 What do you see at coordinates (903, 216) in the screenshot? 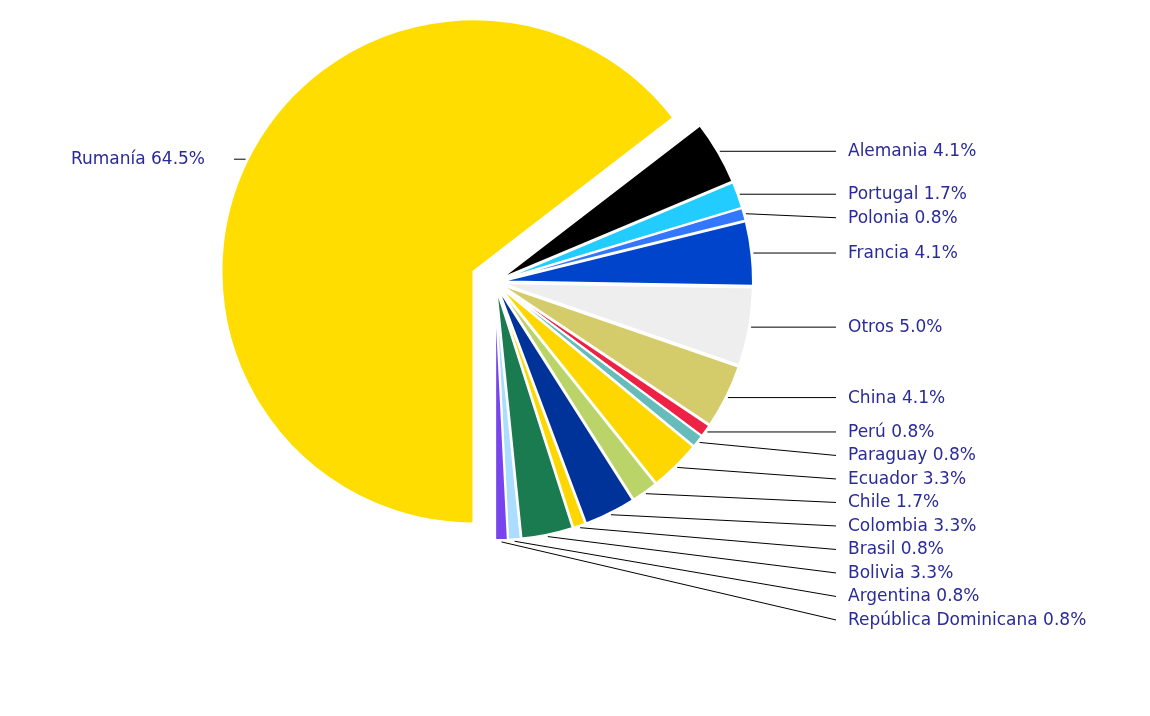
I see `slice-label: Polonia 0.8%` at bounding box center [903, 216].